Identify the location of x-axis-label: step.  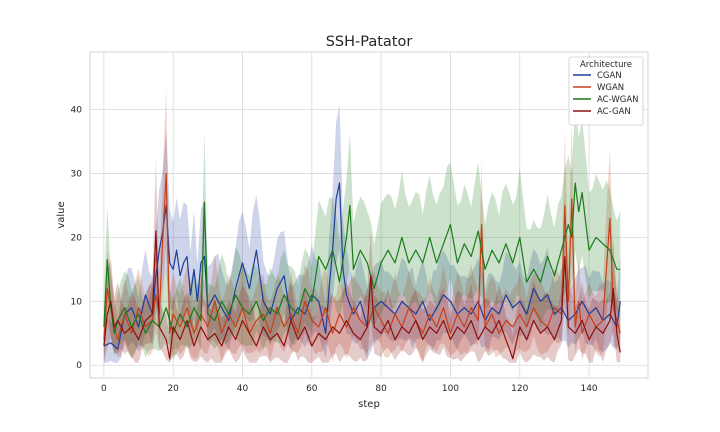
(369, 404).